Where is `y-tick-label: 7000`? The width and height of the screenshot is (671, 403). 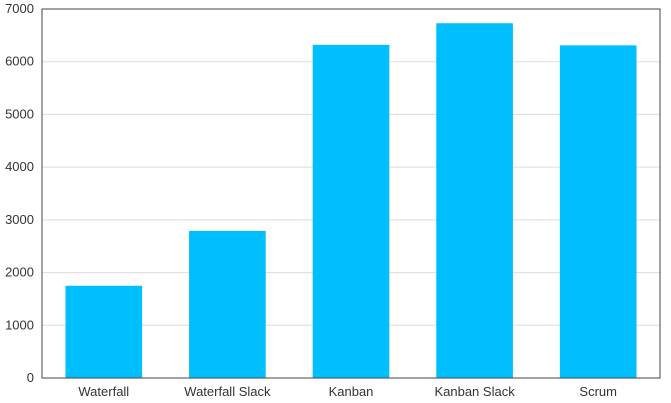 y-tick-label: 7000 is located at coordinates (19, 8).